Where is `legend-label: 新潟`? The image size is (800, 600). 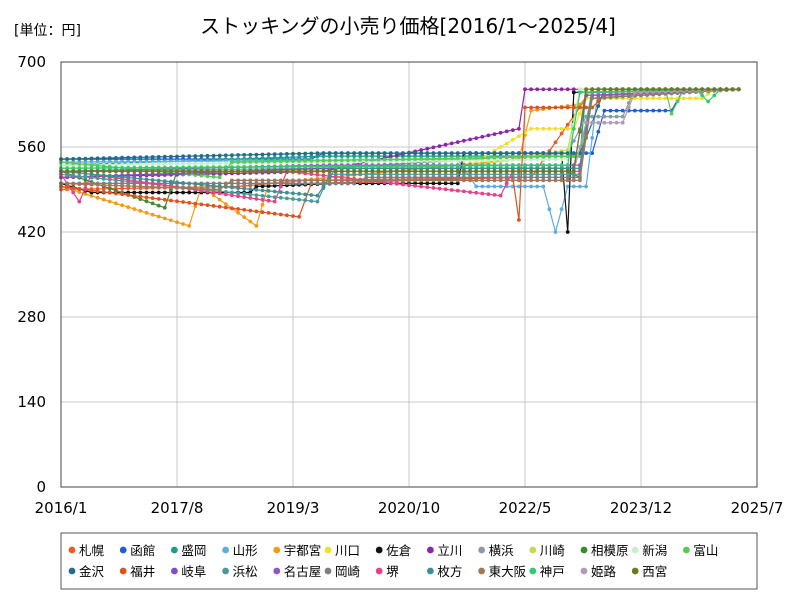
legend-label: 新潟 is located at coordinates (654, 550).